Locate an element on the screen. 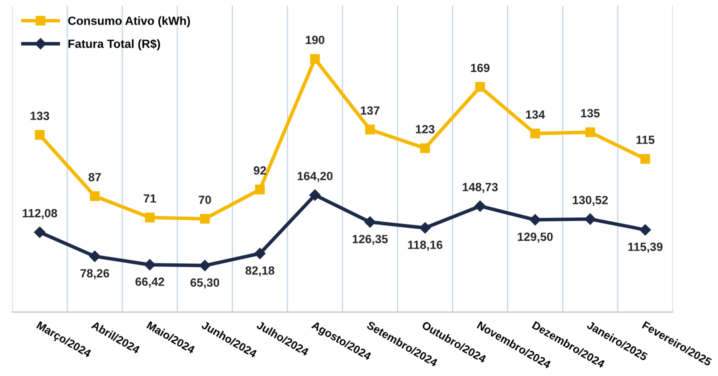 This screenshot has height=376, width=718. data-label: 66,42 is located at coordinates (149, 283).